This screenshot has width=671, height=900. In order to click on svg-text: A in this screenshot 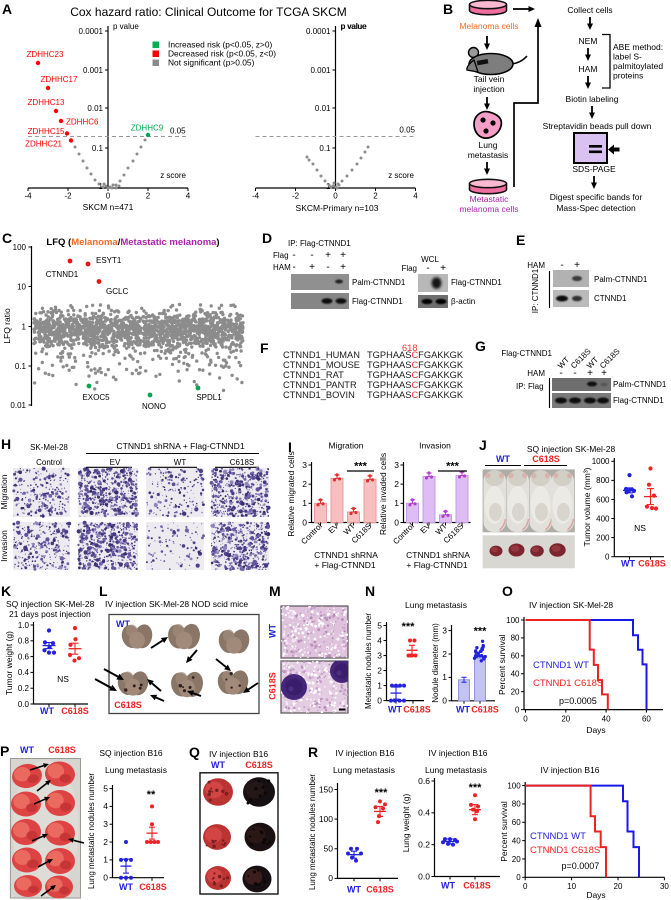, I will do `click(7, 9)`.